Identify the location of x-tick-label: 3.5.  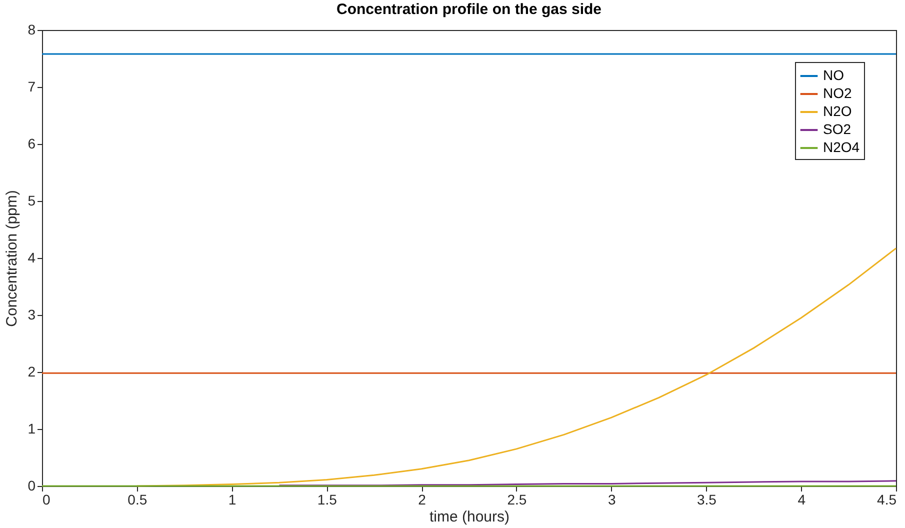
(706, 500).